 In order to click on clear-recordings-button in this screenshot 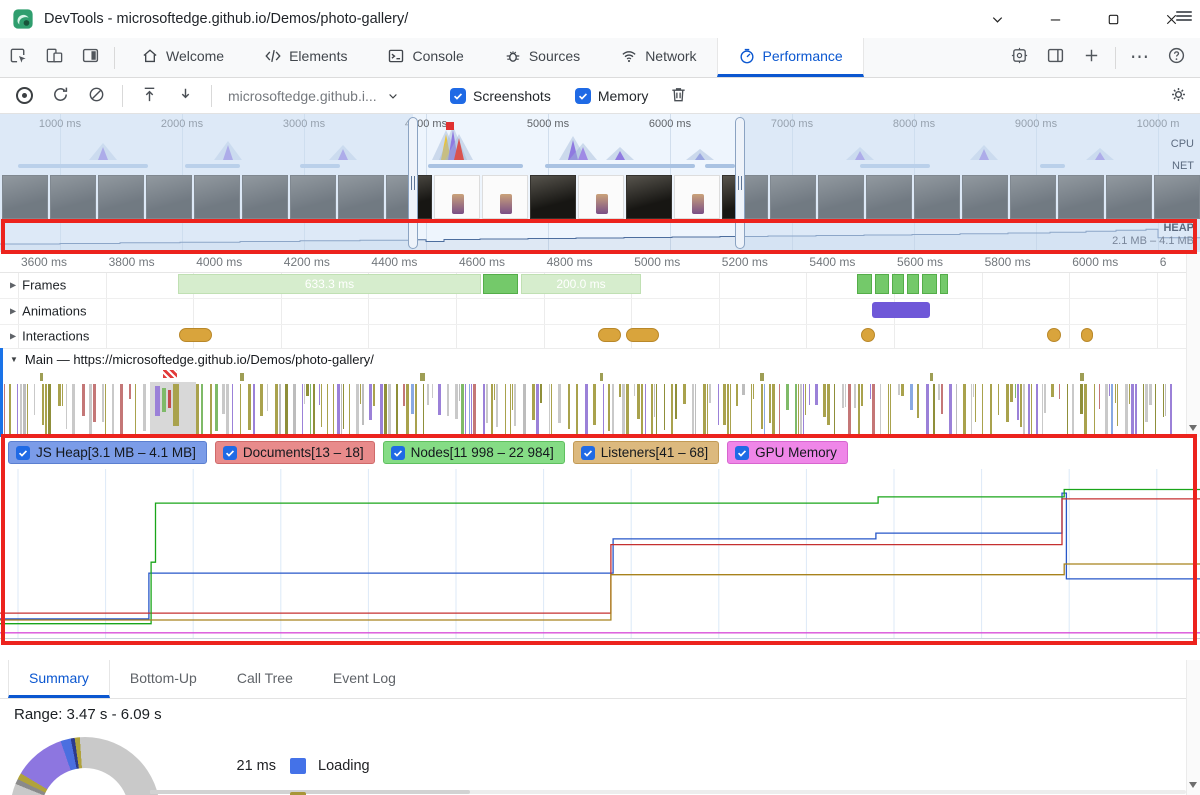, I will do `click(96, 96)`.